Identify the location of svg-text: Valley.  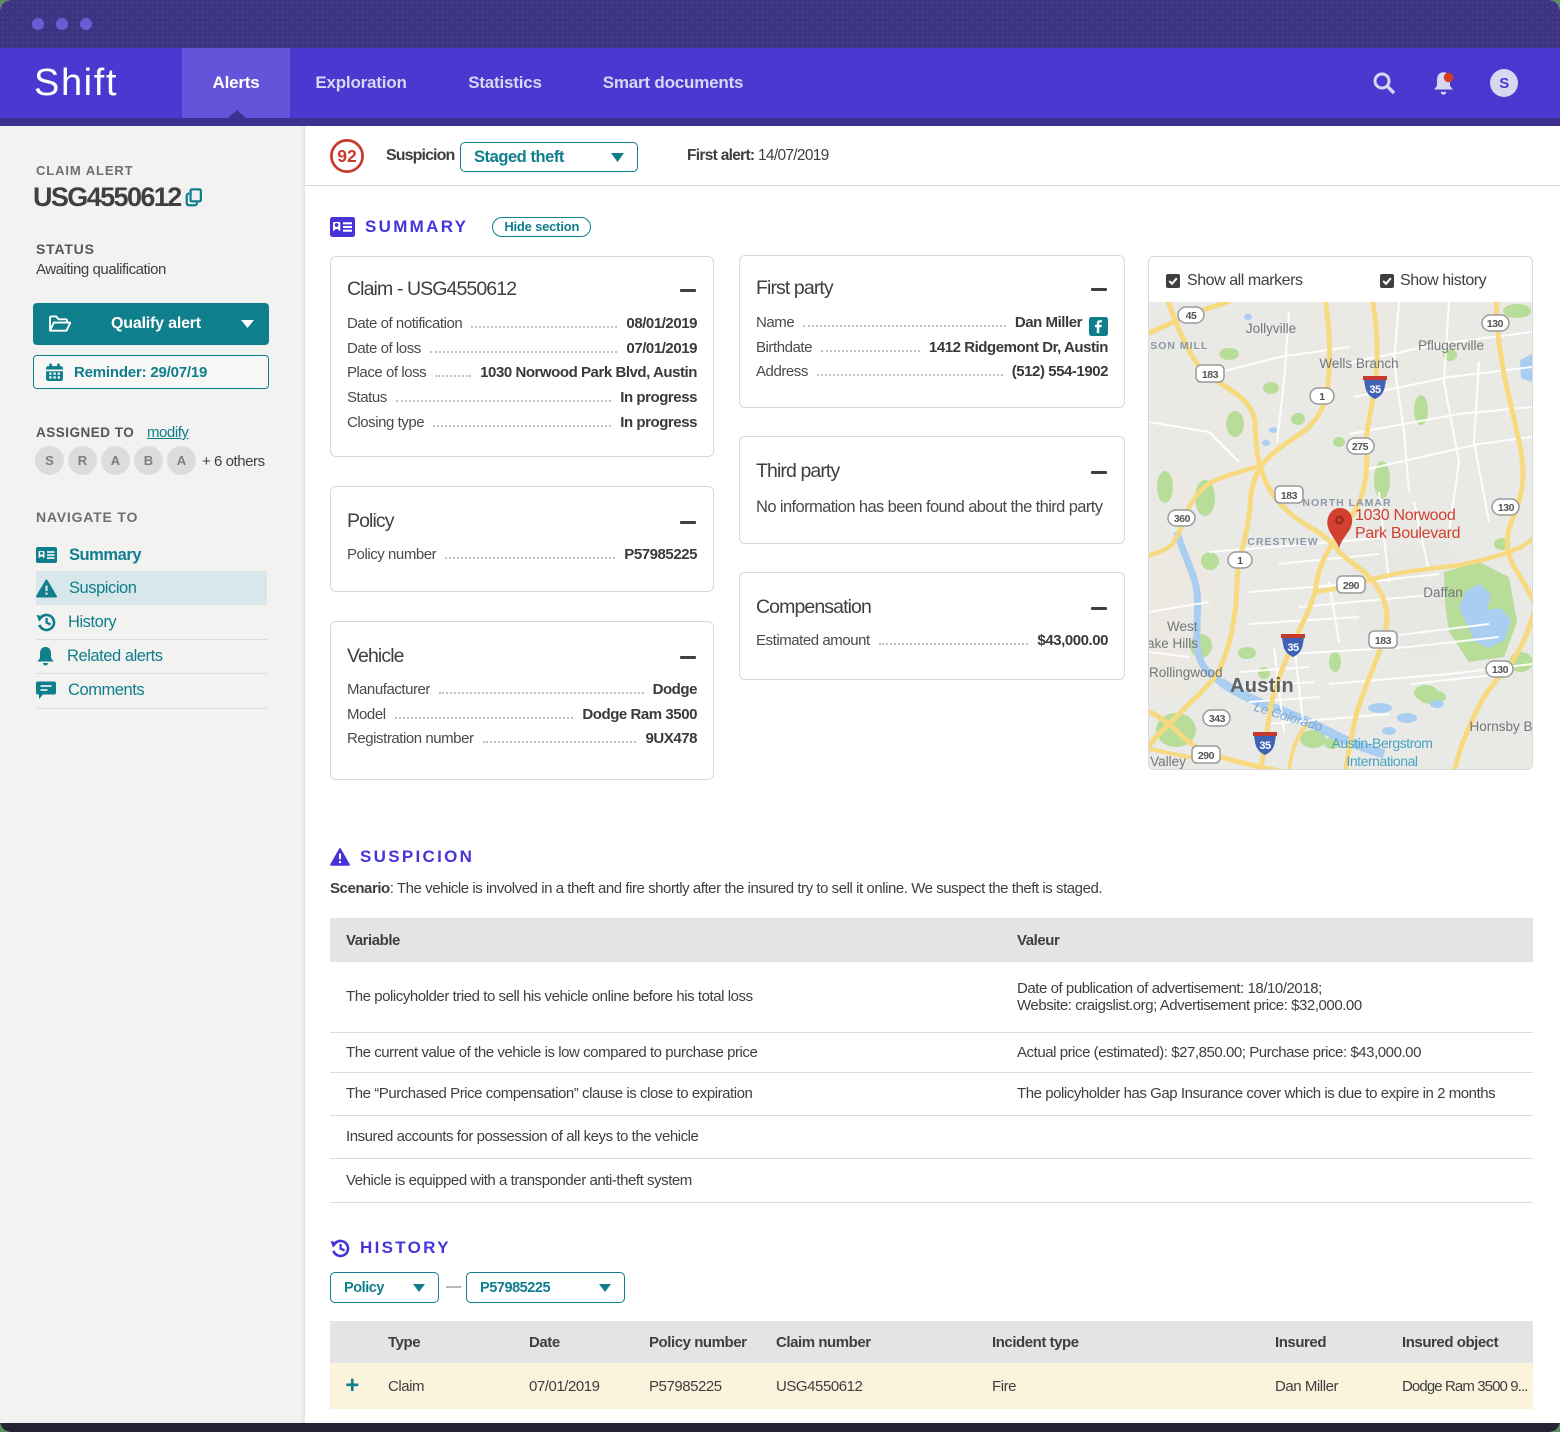
(1168, 761).